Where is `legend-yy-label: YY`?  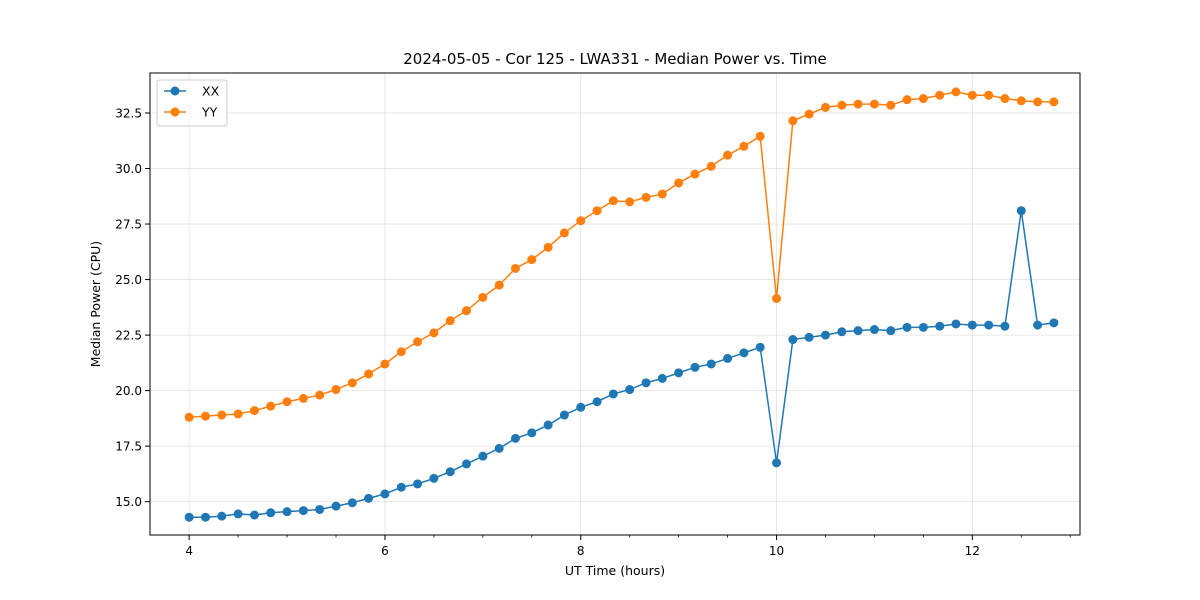 legend-yy-label: YY is located at coordinates (209, 112).